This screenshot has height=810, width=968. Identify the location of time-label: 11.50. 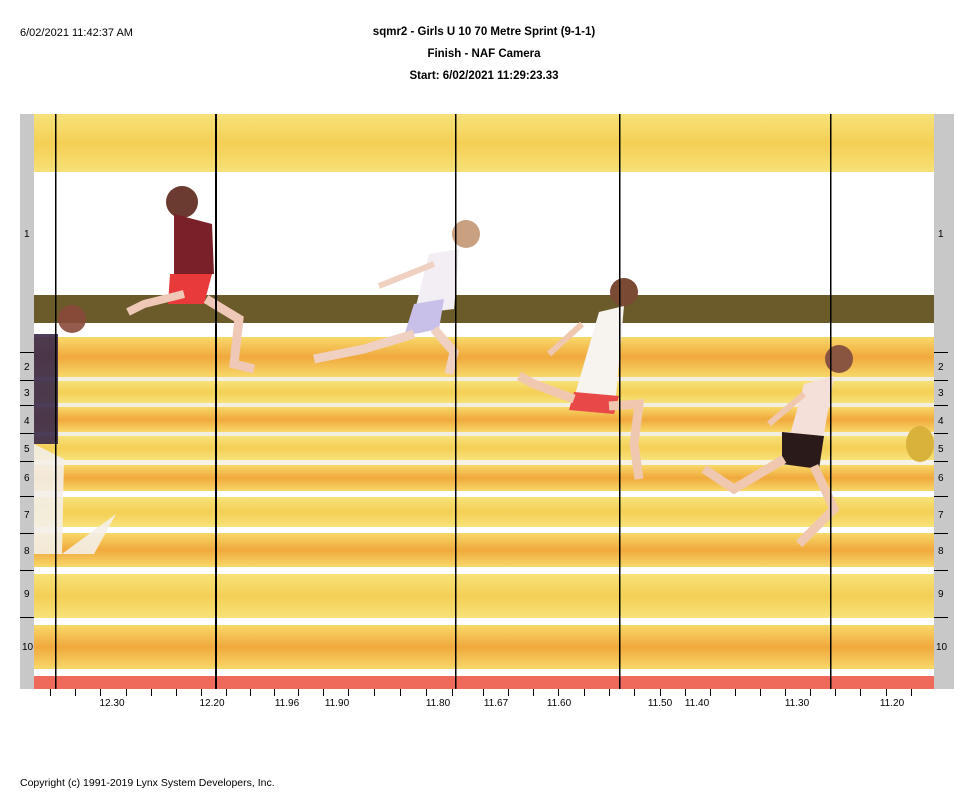
(660, 703).